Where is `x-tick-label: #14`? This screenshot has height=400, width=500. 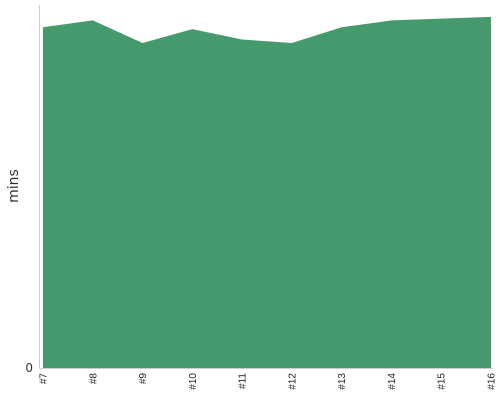
x-tick-label: #14 is located at coordinates (392, 381).